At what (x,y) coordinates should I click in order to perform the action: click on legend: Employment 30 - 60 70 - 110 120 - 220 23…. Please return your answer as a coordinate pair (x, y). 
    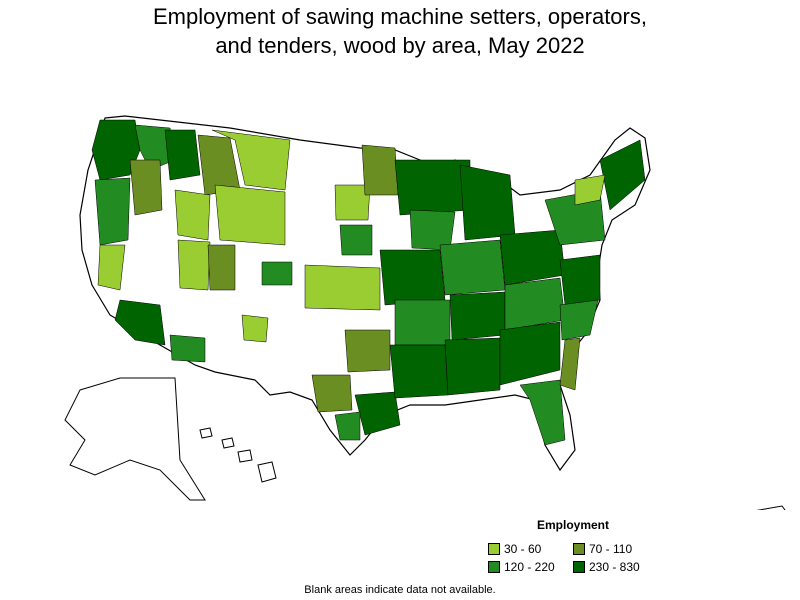
    Looking at the image, I should click on (568, 546).